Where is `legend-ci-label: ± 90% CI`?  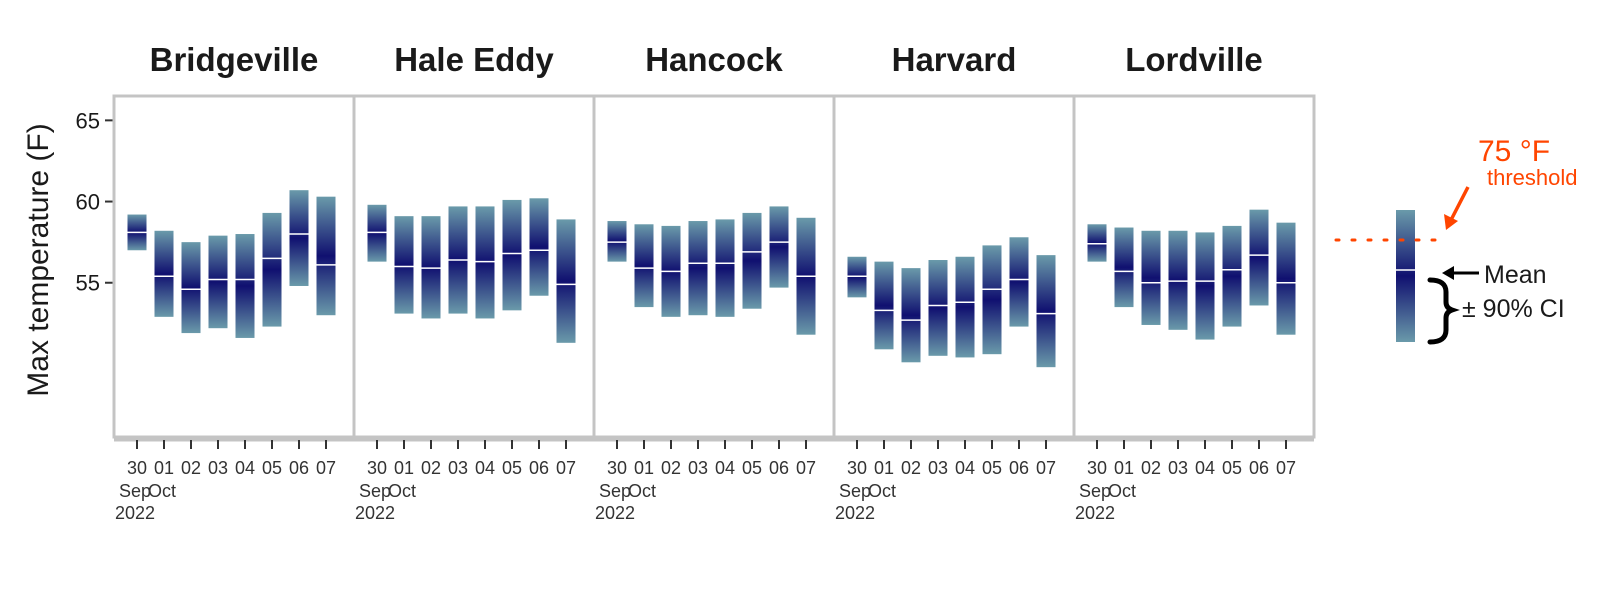
legend-ci-label: ± 90% CI is located at coordinates (1513, 309).